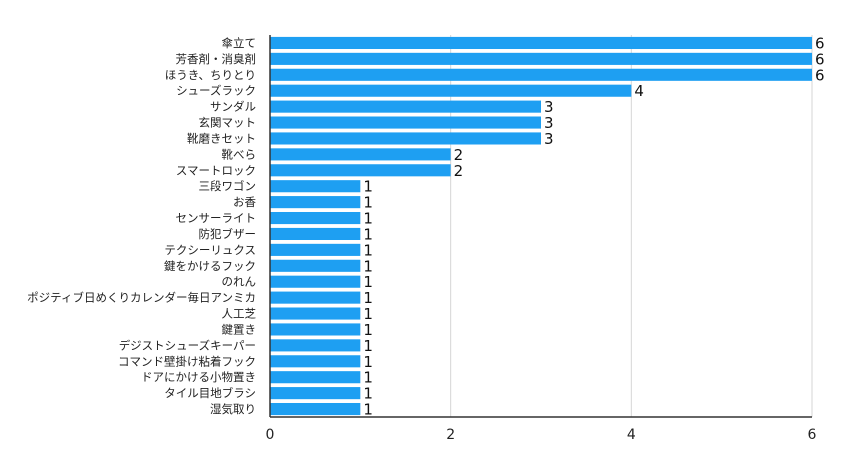 This screenshot has width=858, height=463. What do you see at coordinates (233, 409) in the screenshot?
I see `category-label: 湿気取り` at bounding box center [233, 409].